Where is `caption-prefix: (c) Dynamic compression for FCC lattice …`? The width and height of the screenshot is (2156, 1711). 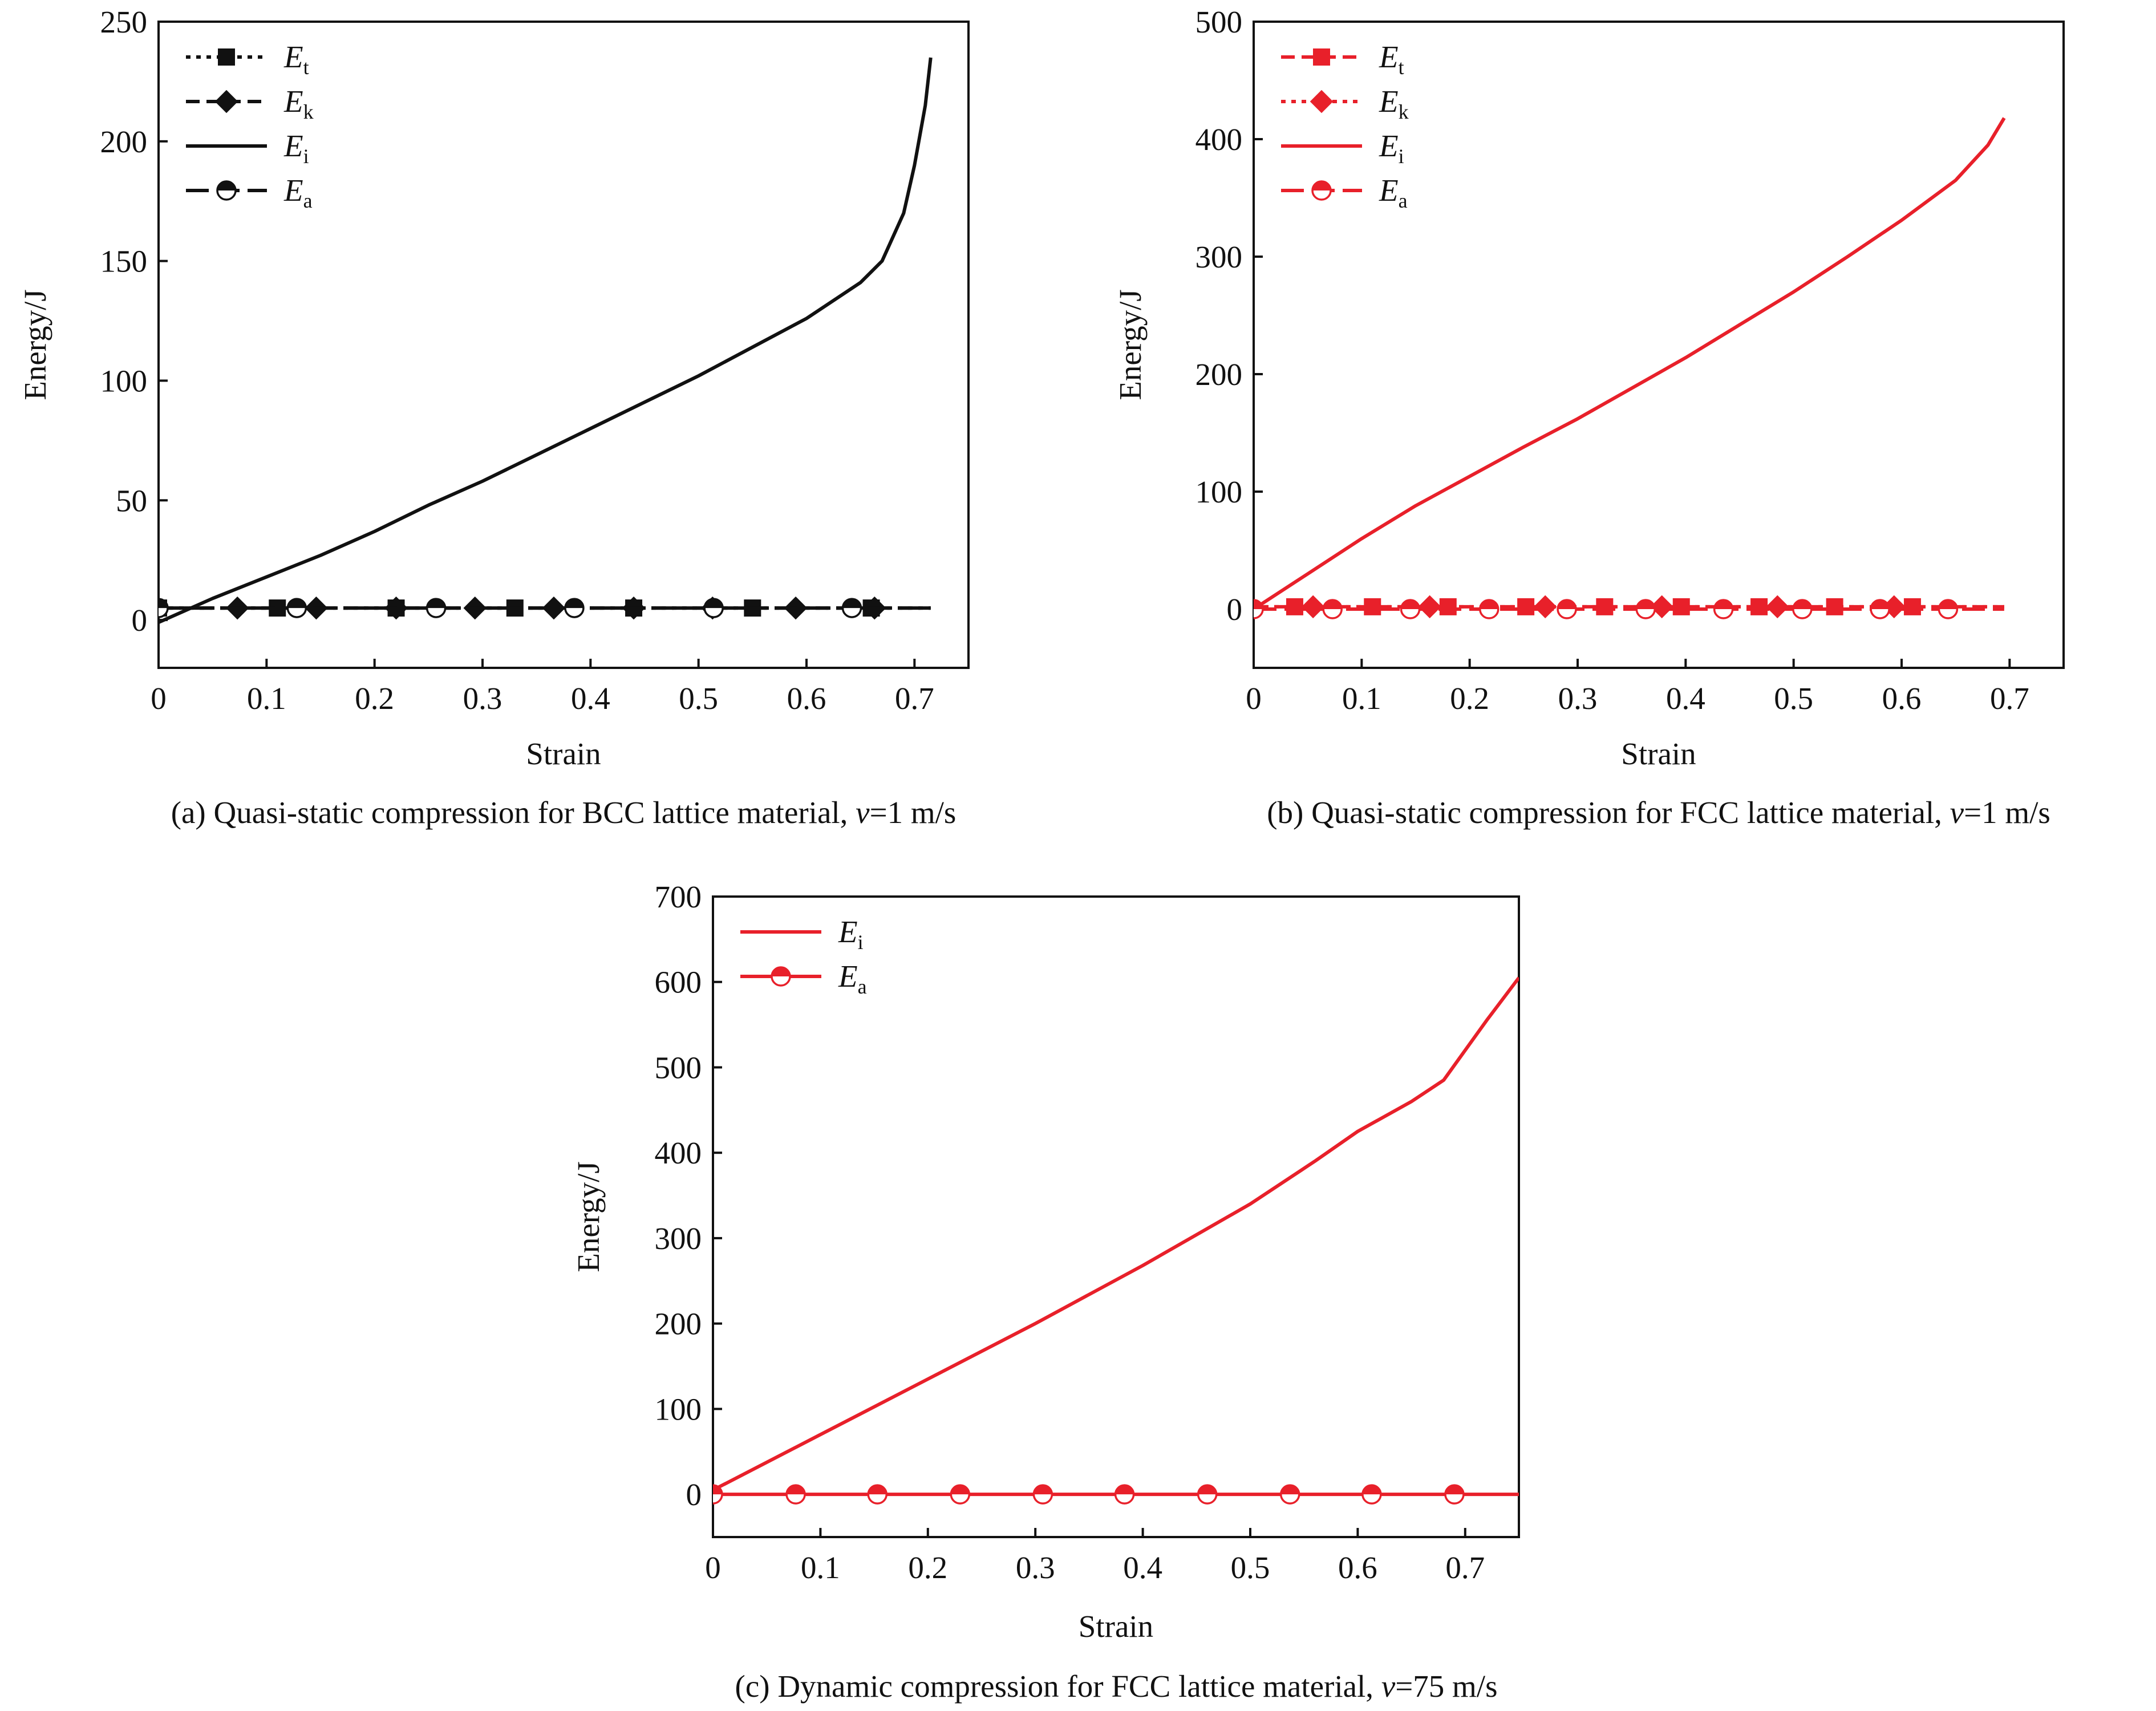 caption-prefix: (c) Dynamic compression for FCC lattice … is located at coordinates (1058, 1686).